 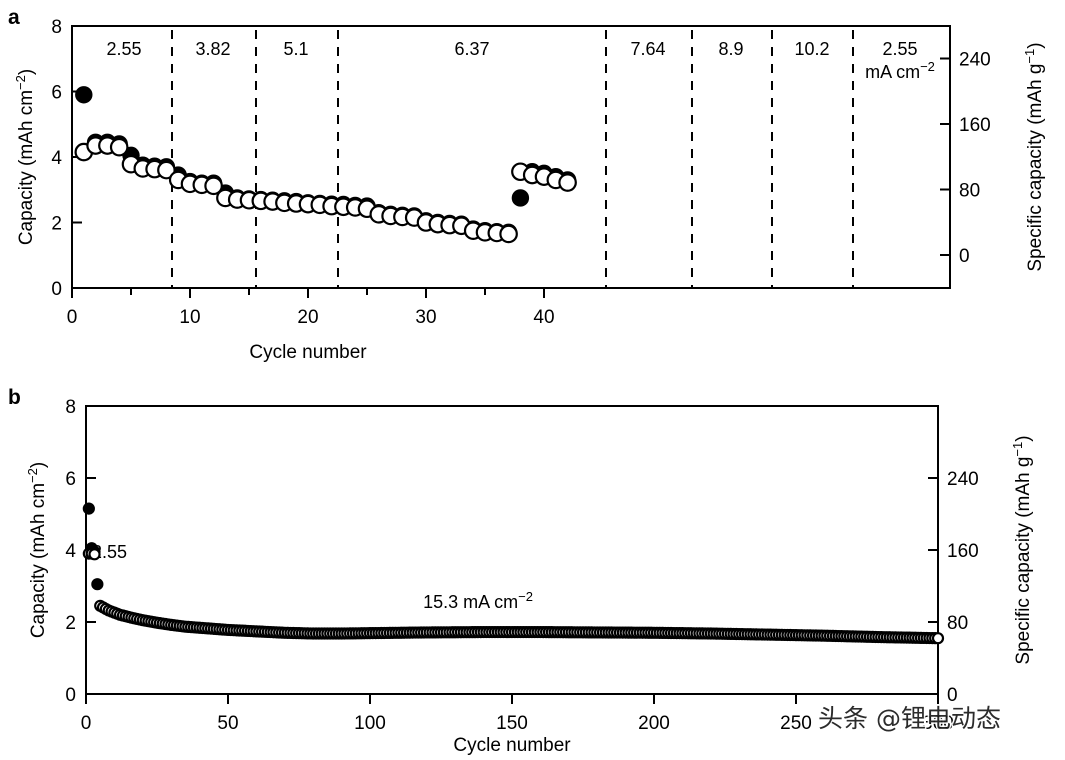 What do you see at coordinates (909, 718) in the screenshot?
I see `watermark-text: 头条 @锂电动态` at bounding box center [909, 718].